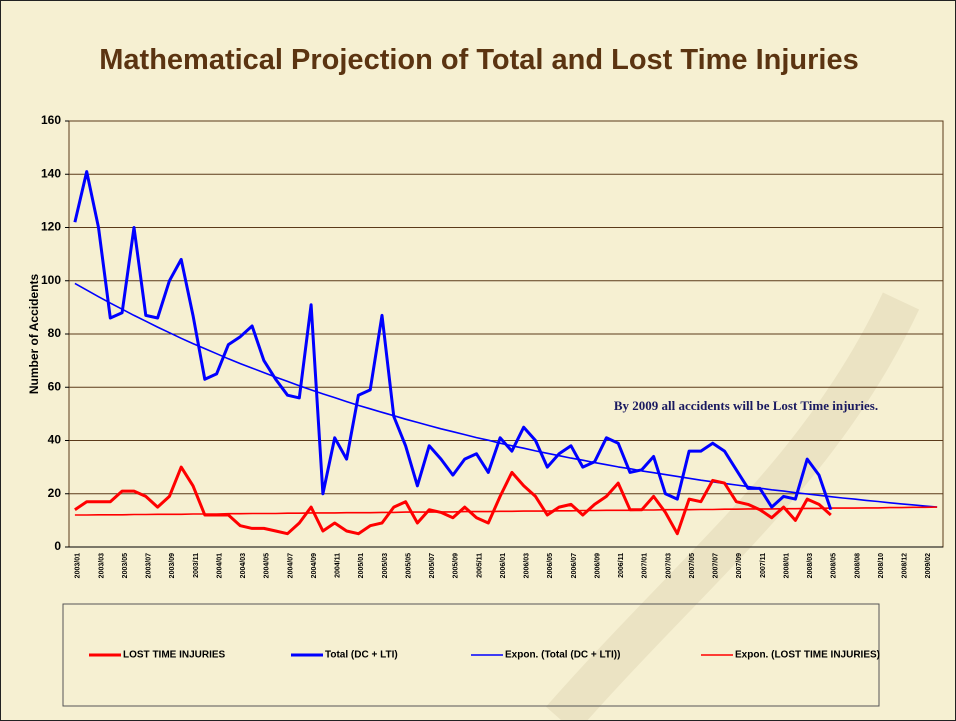 Image resolution: width=956 pixels, height=721 pixels. I want to click on x-tick-label: 2008/08, so click(857, 565).